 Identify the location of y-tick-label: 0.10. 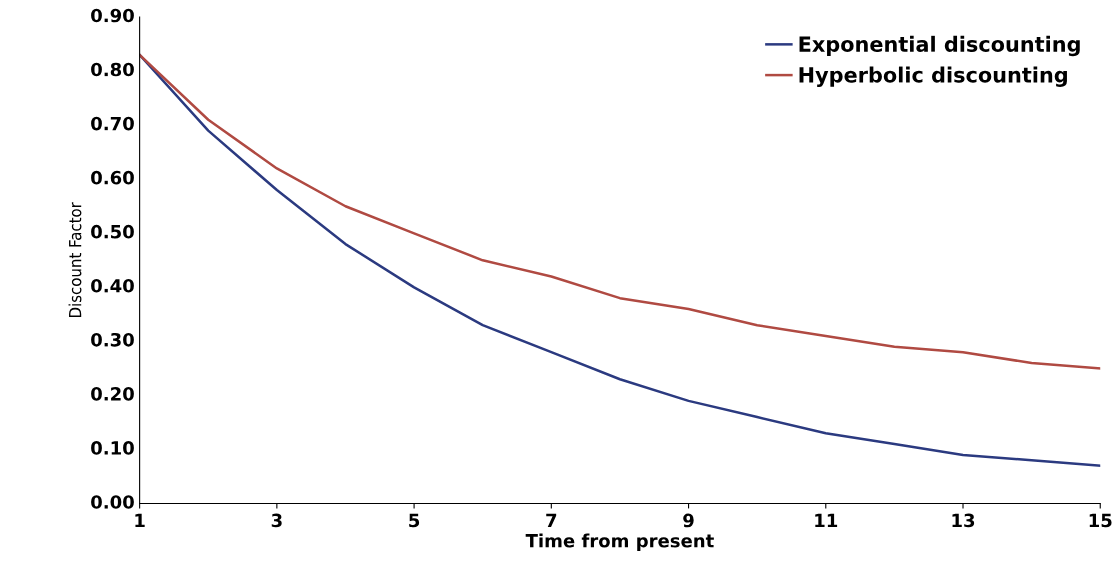
(112, 448).